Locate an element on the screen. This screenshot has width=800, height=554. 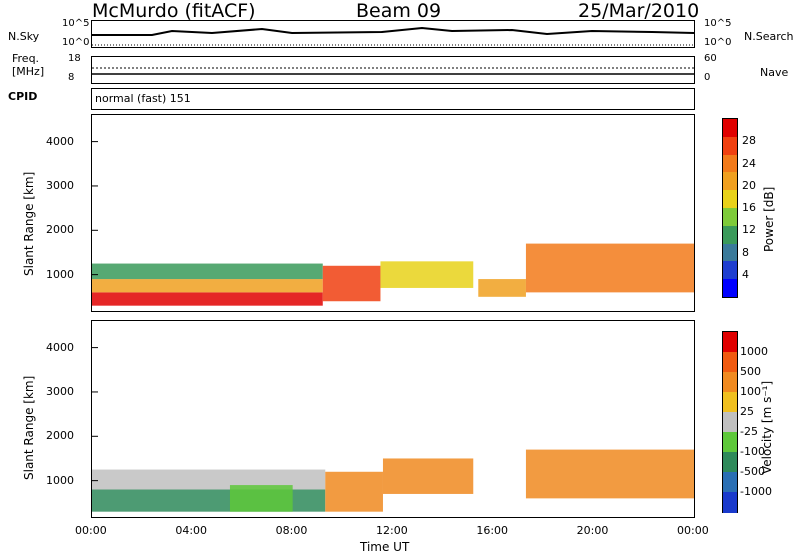
velocity-colorbar is located at coordinates (730, 422).